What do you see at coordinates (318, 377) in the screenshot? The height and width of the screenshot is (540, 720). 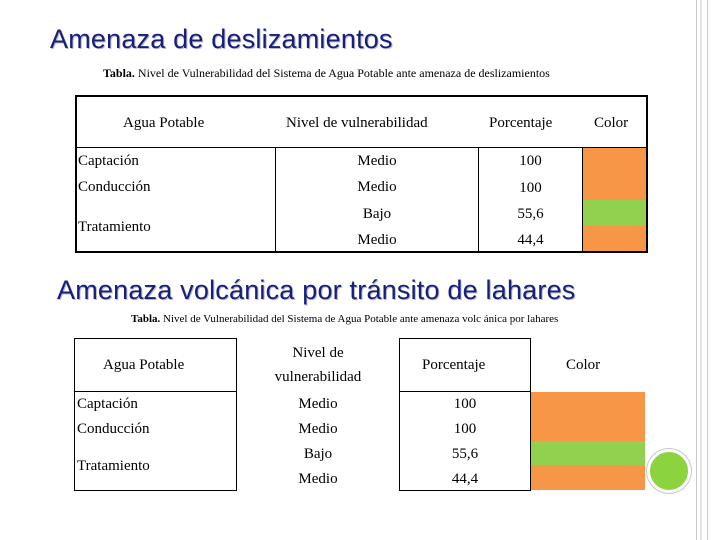 I see `section2-header-nivel-line2: vulnerabilidad` at bounding box center [318, 377].